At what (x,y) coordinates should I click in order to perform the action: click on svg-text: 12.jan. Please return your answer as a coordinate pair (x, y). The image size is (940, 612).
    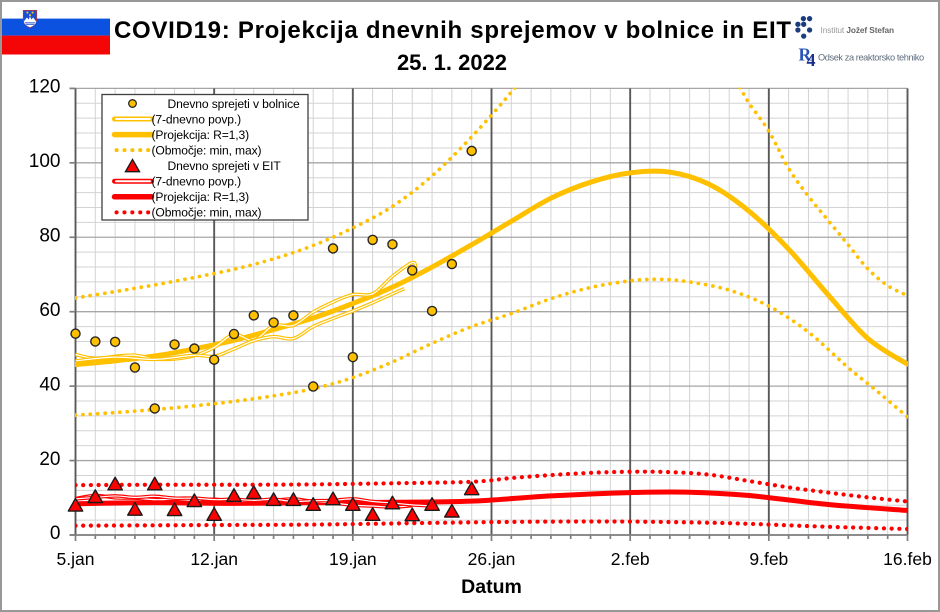
    Looking at the image, I should click on (214, 559).